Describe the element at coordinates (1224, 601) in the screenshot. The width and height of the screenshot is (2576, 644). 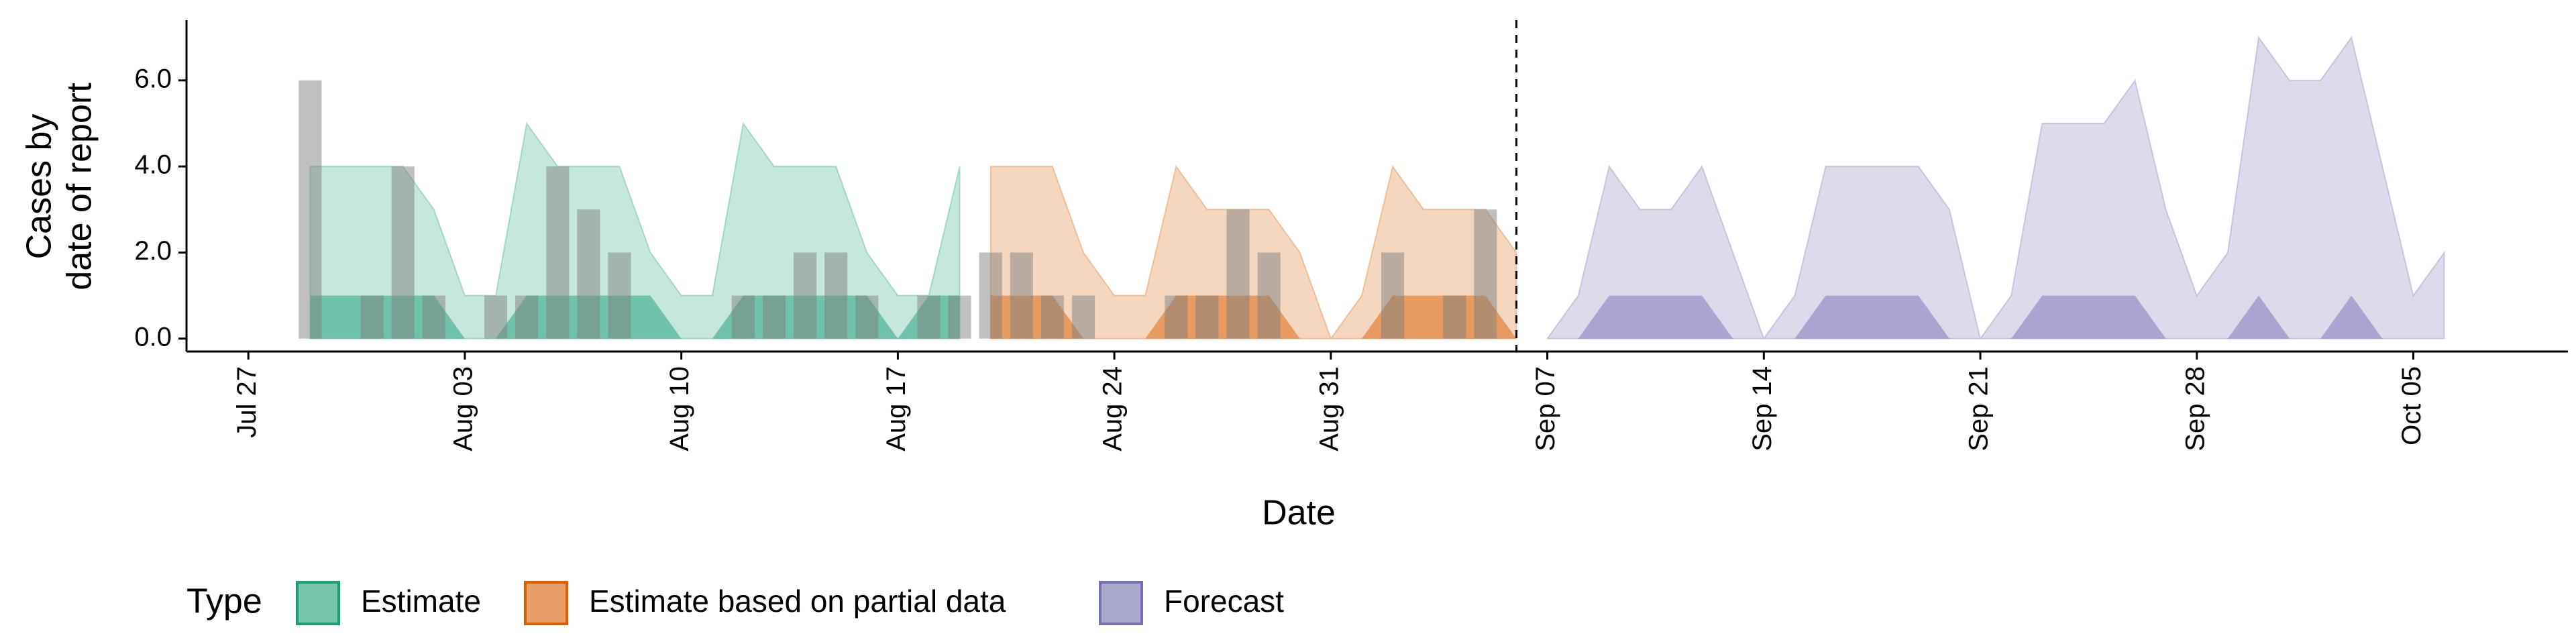
I see `legend-label: Forecast` at that location.